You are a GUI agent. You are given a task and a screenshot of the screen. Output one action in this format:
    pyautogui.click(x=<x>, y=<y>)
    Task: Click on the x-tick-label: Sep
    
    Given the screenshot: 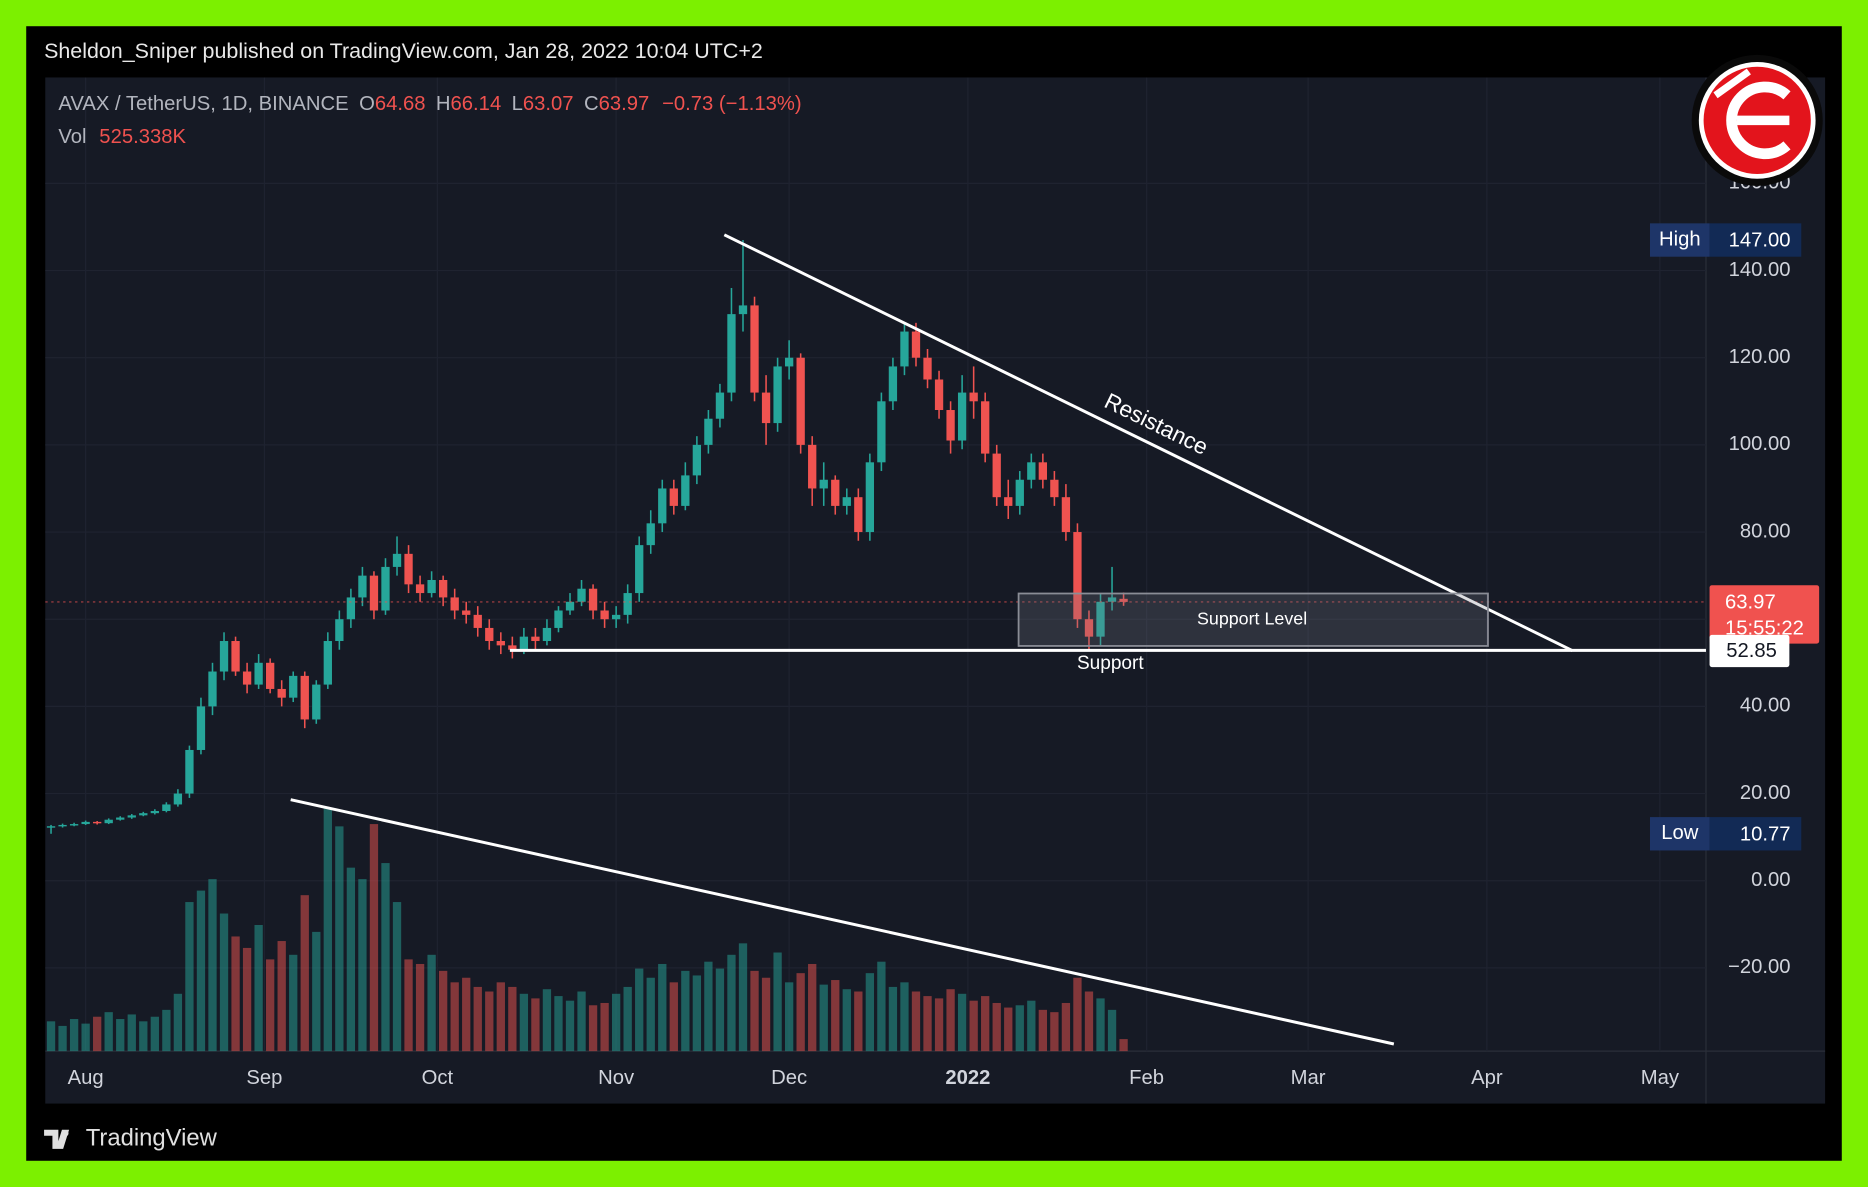 What is the action you would take?
    pyautogui.click(x=264, y=1078)
    